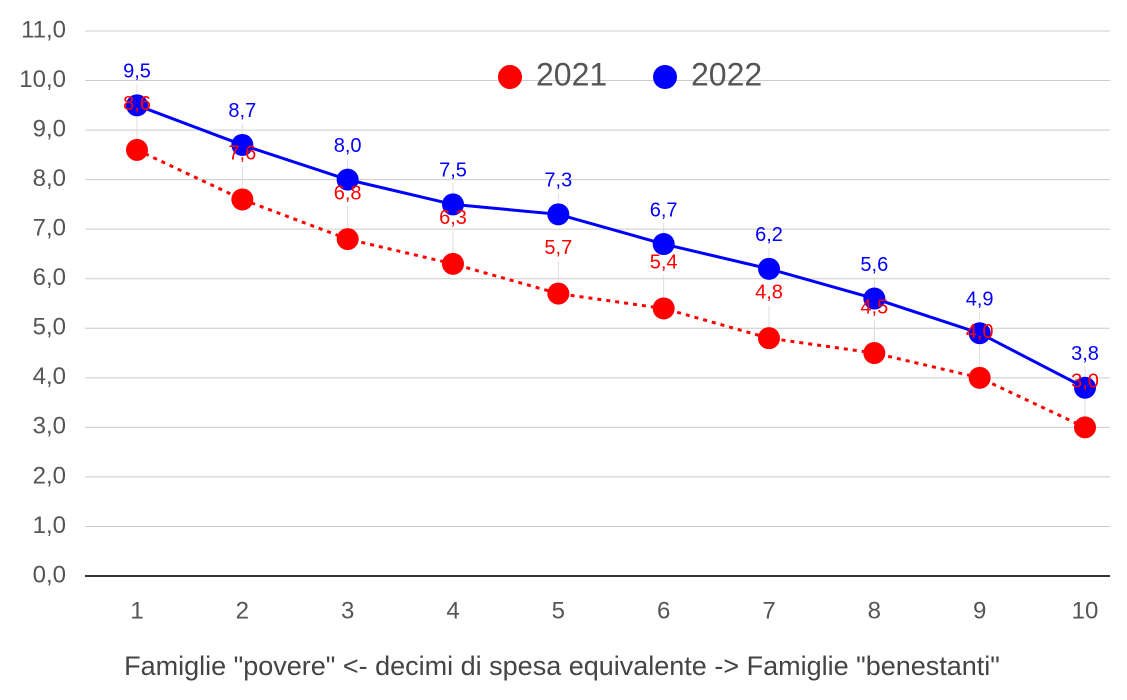  I want to click on x-tick-label: 3, so click(347, 610).